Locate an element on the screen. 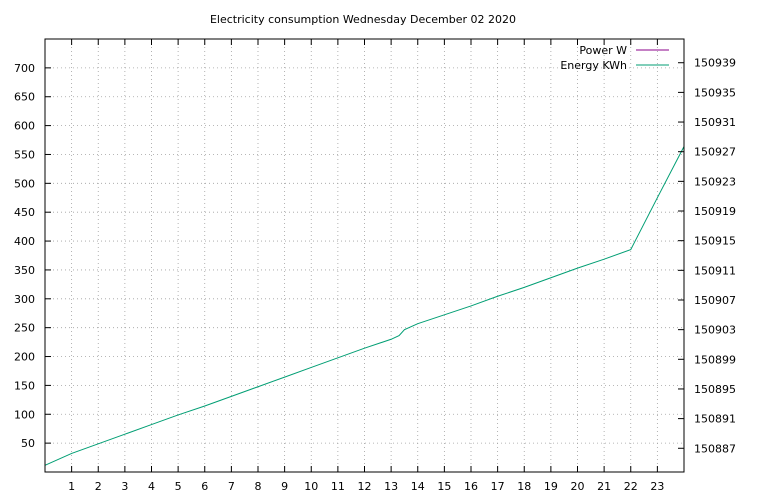 The height and width of the screenshot is (500, 768). x-tick-label: 17 is located at coordinates (498, 486).